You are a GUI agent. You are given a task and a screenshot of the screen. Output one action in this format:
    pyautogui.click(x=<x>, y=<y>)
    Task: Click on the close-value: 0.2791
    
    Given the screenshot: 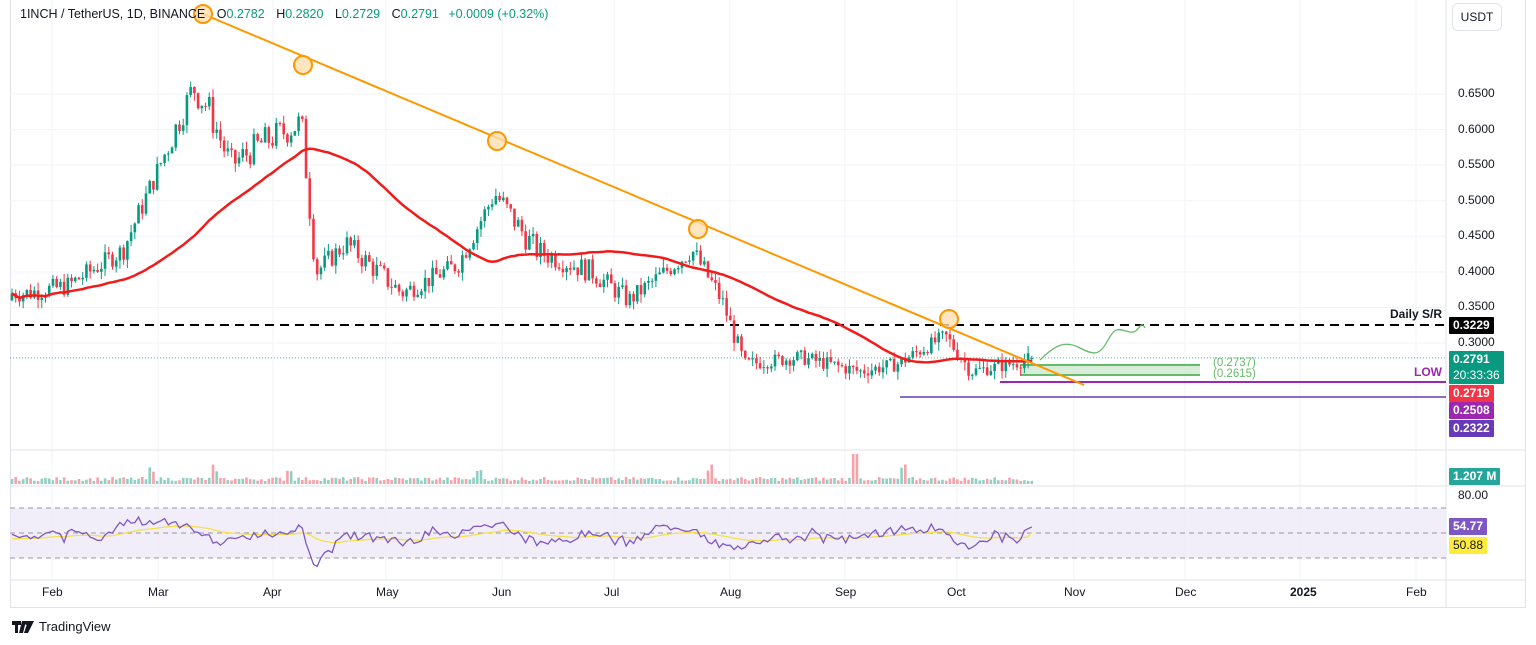 What is the action you would take?
    pyautogui.click(x=419, y=14)
    